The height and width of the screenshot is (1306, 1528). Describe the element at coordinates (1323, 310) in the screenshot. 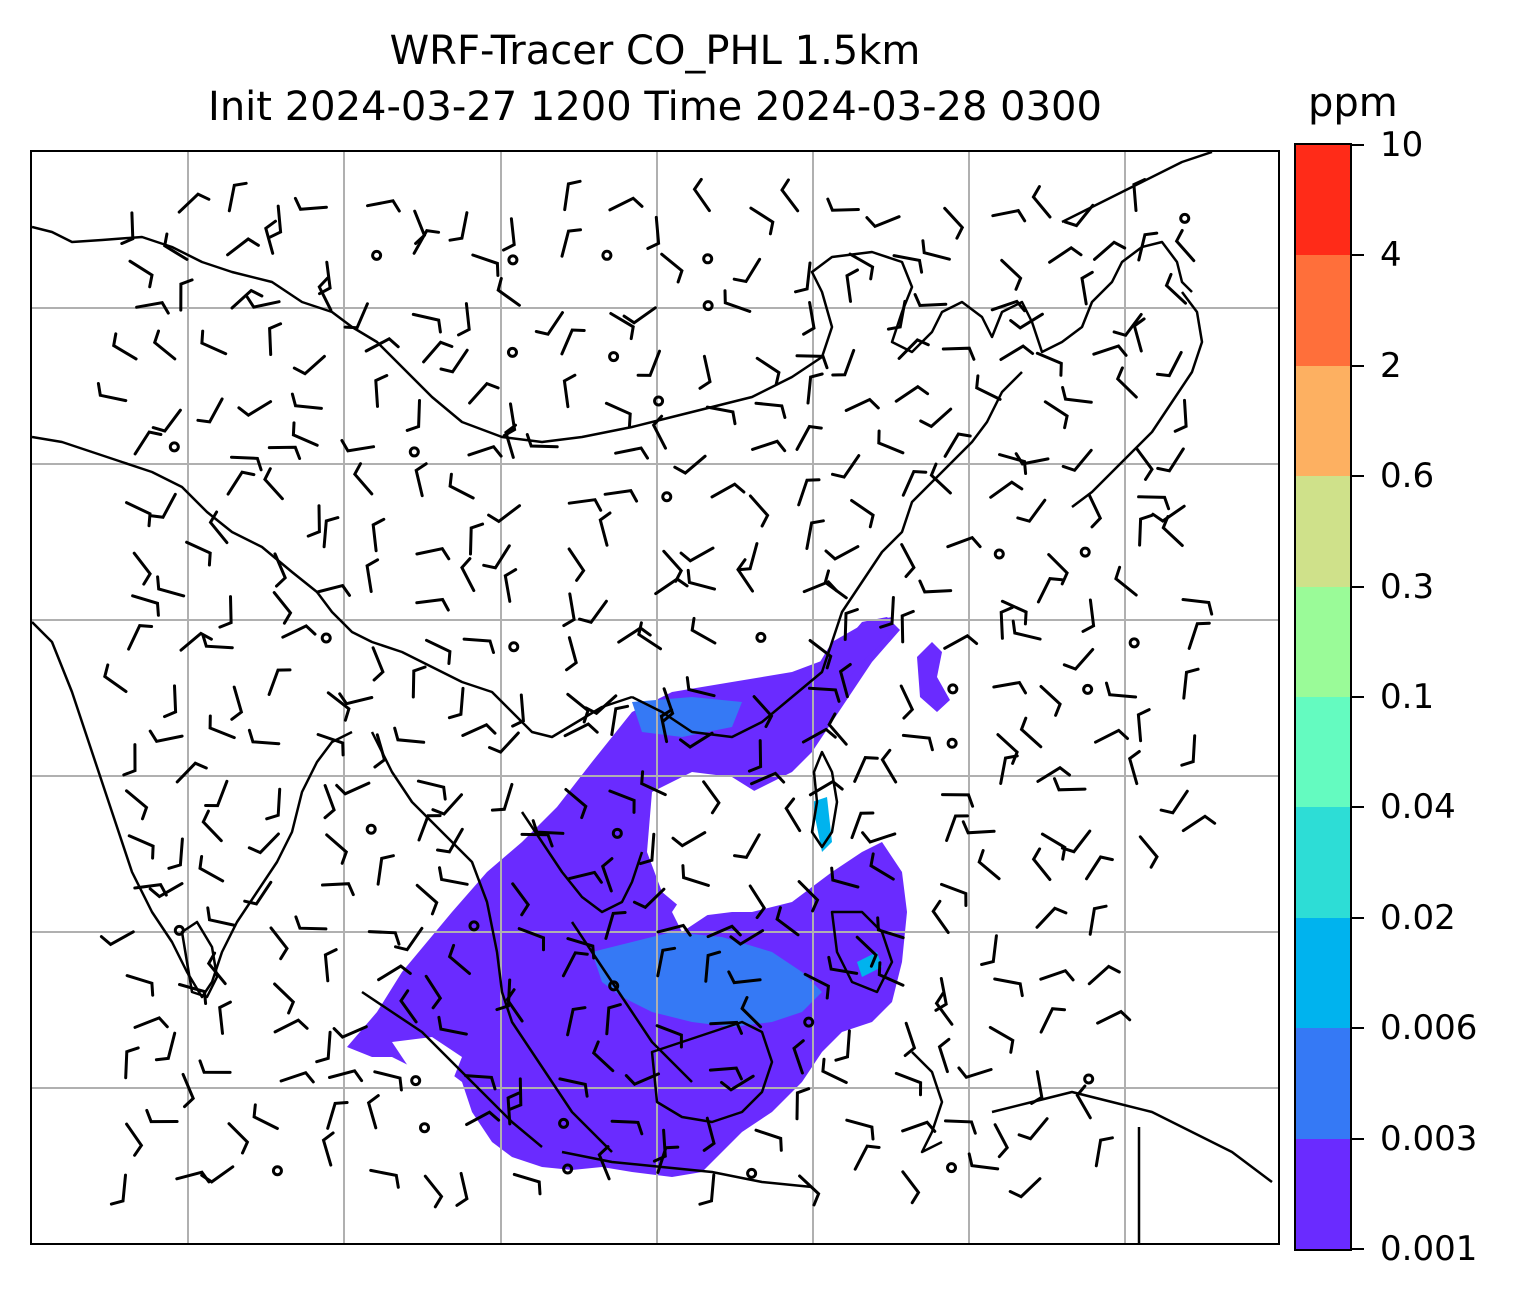

I see `colorbar-segment` at that location.